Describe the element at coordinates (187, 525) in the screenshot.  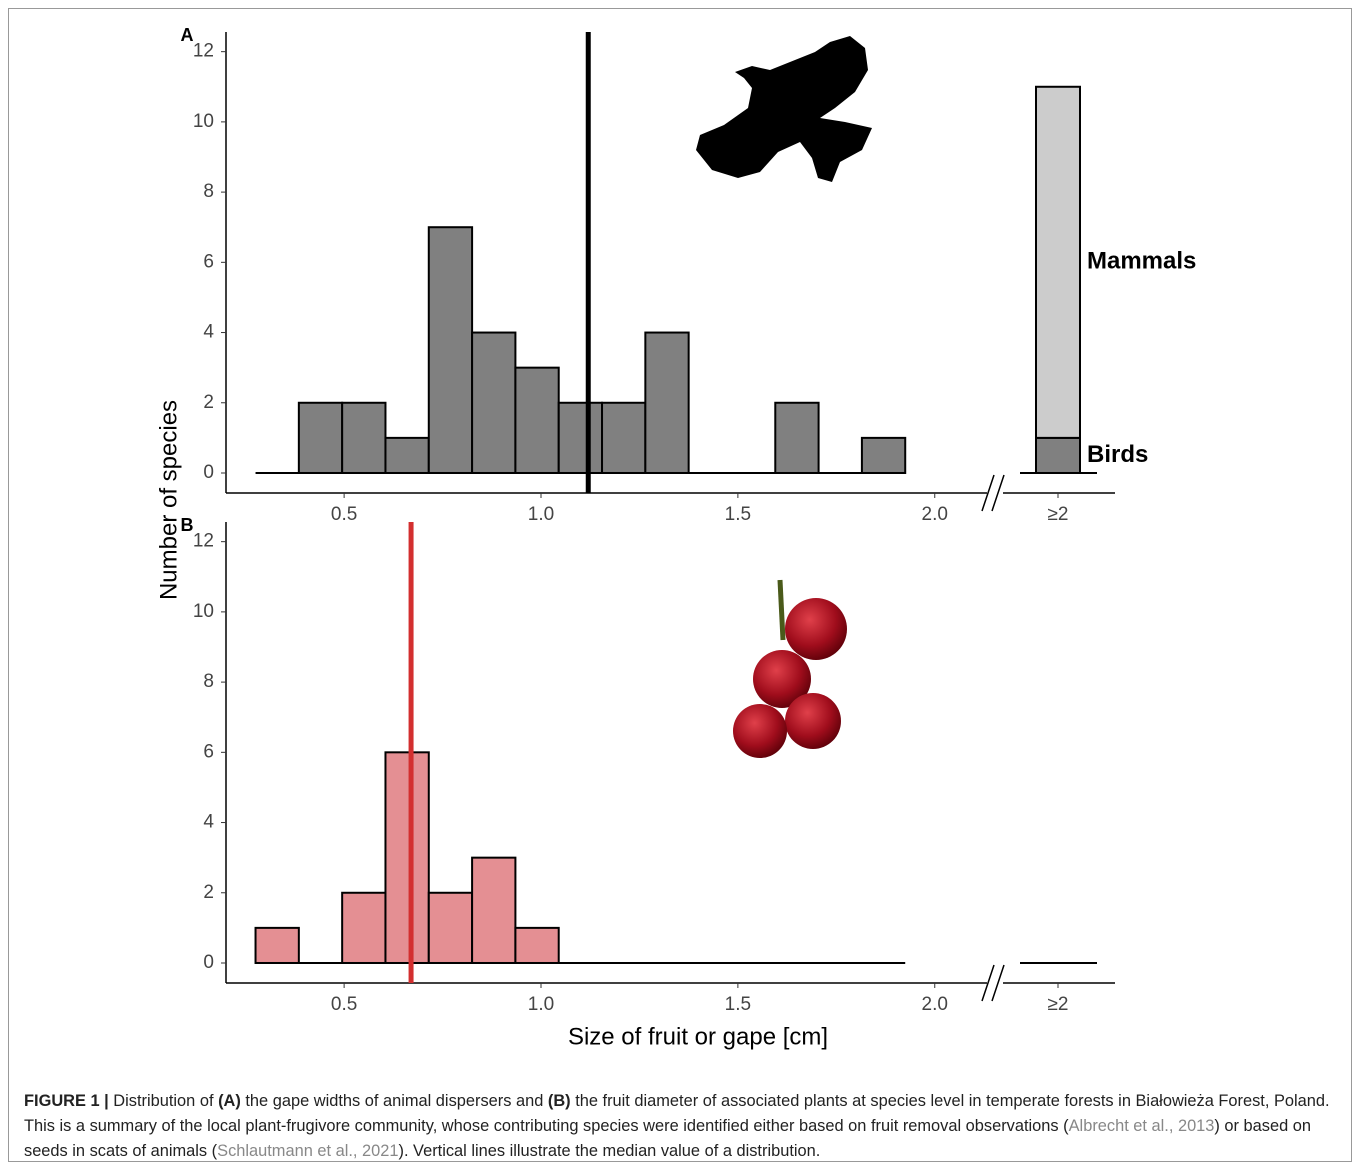
I see `panel-label: B` at that location.